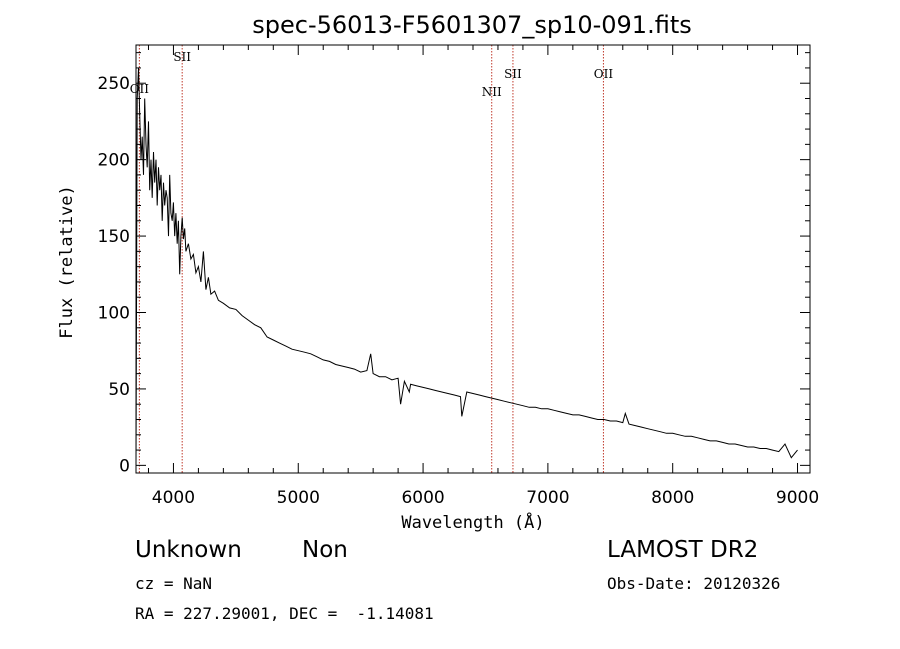 The image size is (900, 649). Describe the element at coordinates (471, 25) in the screenshot. I see `chart-title: spec-56013-F5601307_sp10-091.fits` at that location.